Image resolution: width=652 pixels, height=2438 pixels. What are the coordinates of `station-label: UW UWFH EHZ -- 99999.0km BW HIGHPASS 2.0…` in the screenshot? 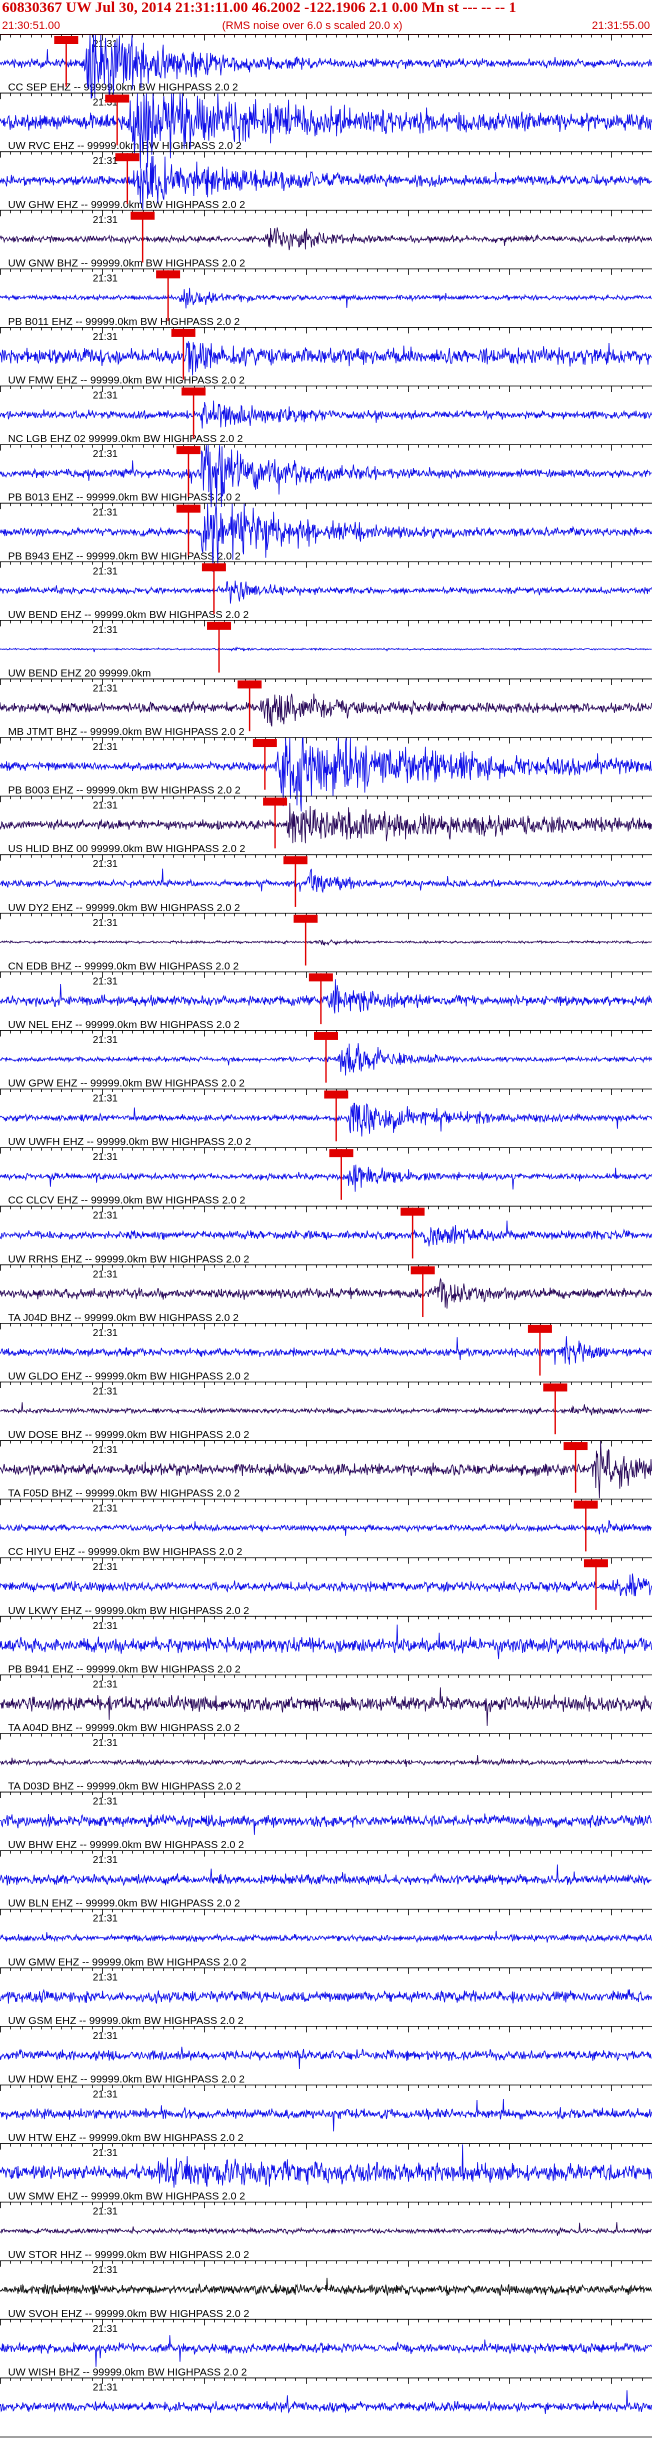 It's located at (129, 1142).